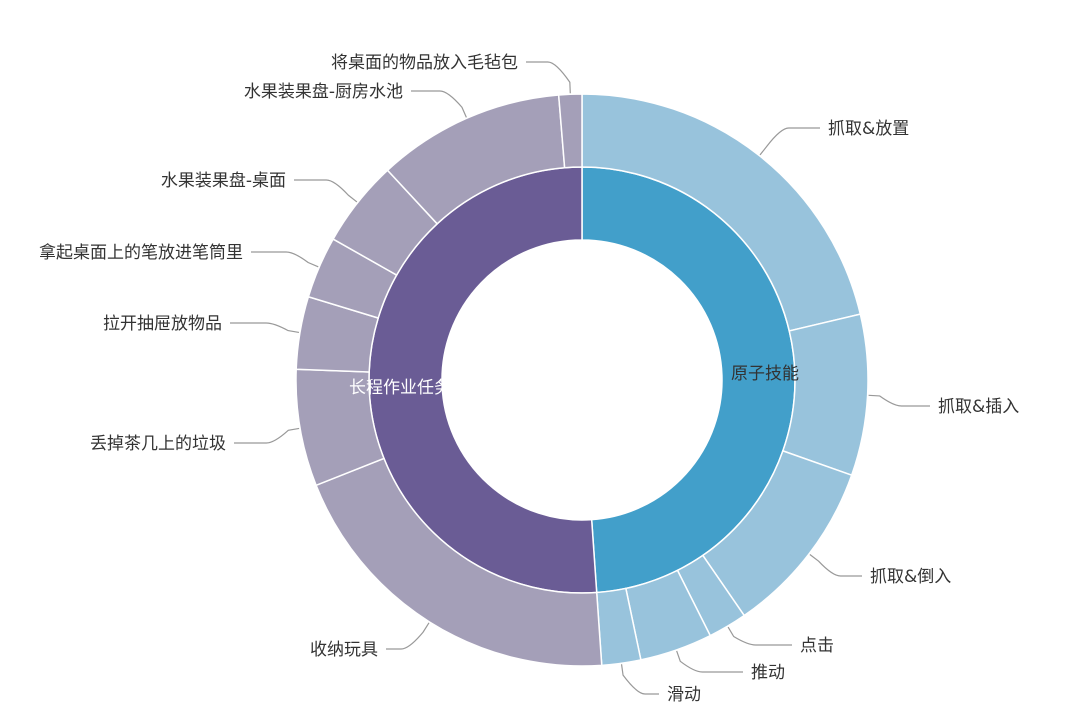  I want to click on outer-label: 水果装果盘-厨房水池, so click(323, 92).